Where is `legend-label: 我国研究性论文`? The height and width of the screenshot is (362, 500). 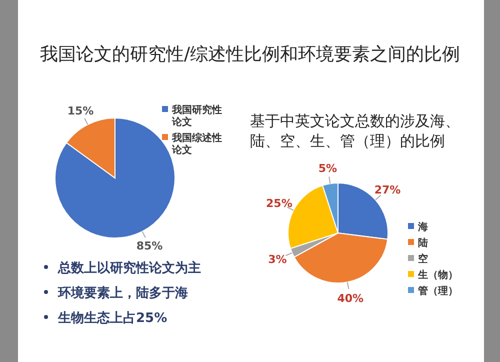
legend-label: 我国研究性论文 is located at coordinates (196, 116).